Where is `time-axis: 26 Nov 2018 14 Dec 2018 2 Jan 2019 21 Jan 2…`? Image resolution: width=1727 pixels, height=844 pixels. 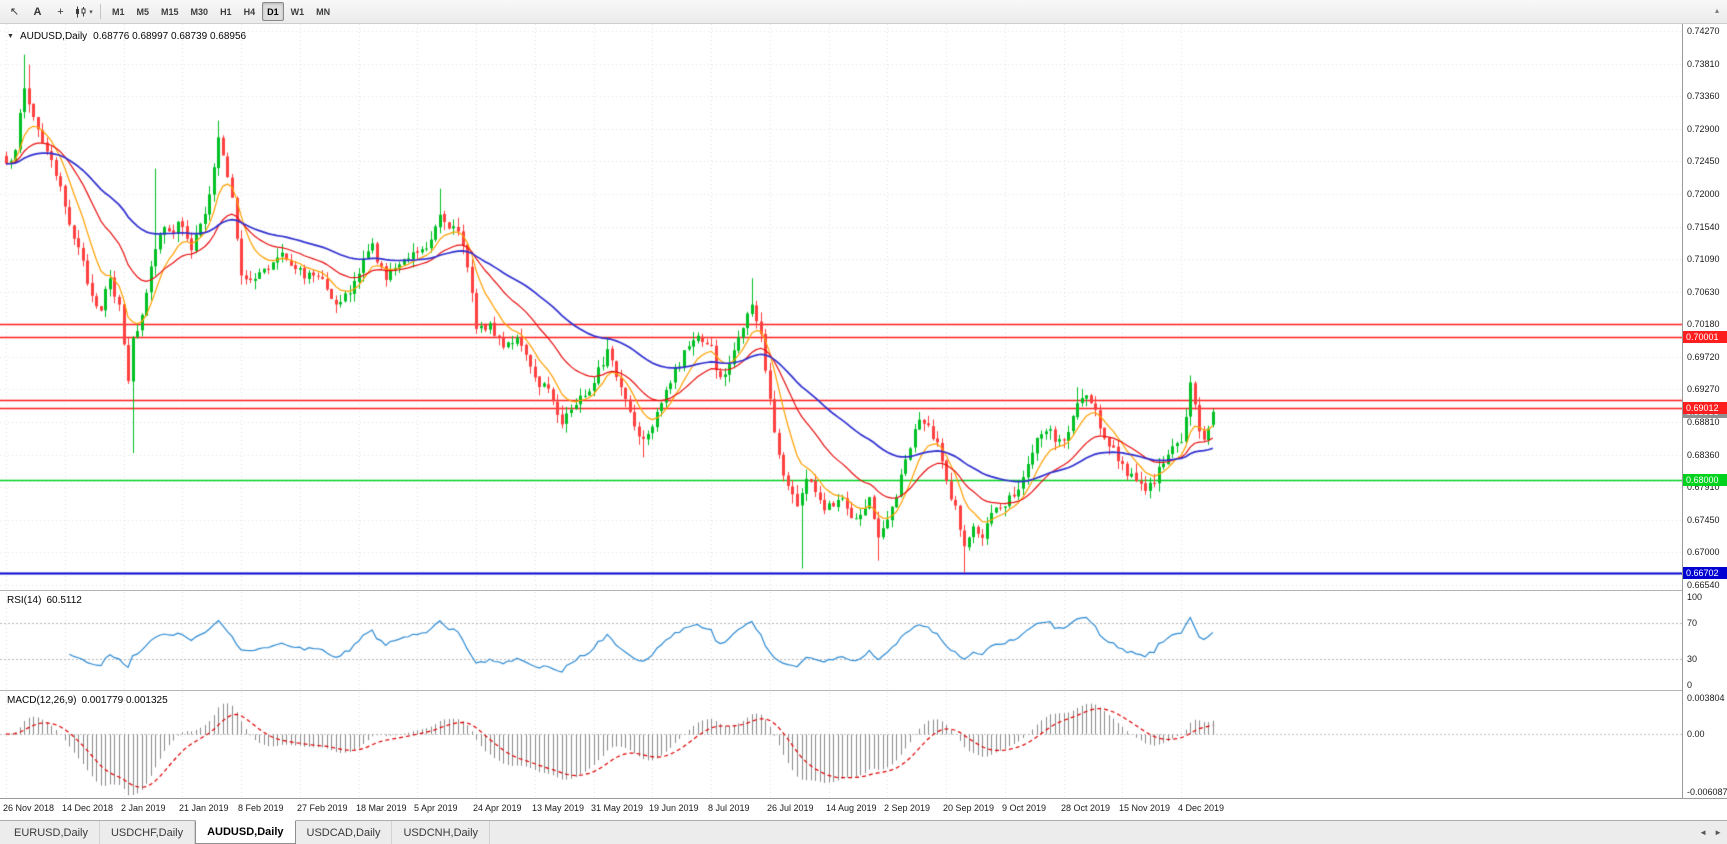
time-axis: 26 Nov 2018 14 Dec 2018 2 Jan 2019 21 Jan 2… is located at coordinates (863, 809).